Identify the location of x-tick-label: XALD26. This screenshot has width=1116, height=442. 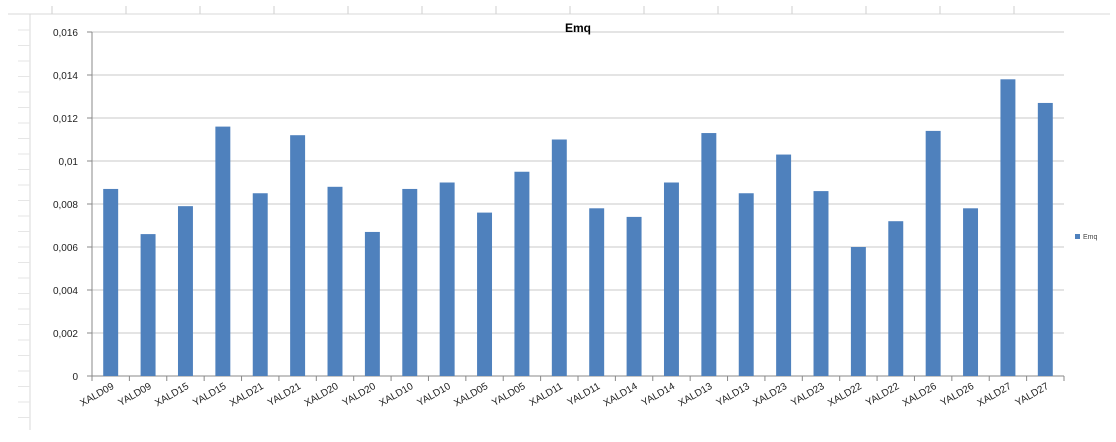
(920, 395).